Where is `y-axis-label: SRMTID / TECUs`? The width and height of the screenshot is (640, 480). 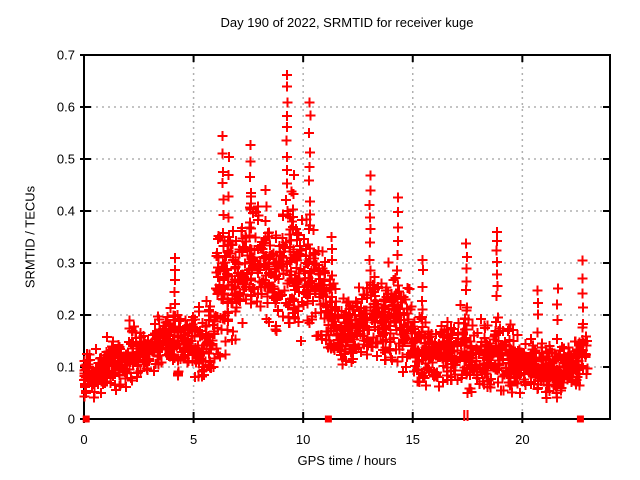
y-axis-label: SRMTID / TECUs is located at coordinates (30, 237).